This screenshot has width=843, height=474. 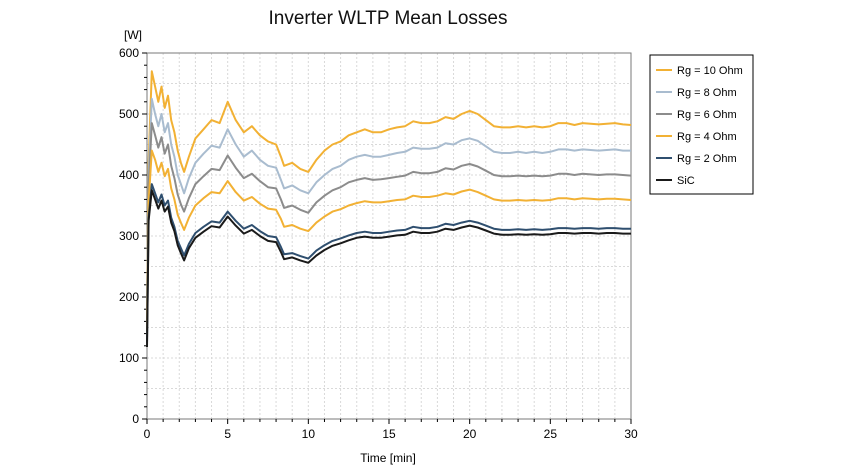 I want to click on x-tick-label: 30, so click(x=631, y=434).